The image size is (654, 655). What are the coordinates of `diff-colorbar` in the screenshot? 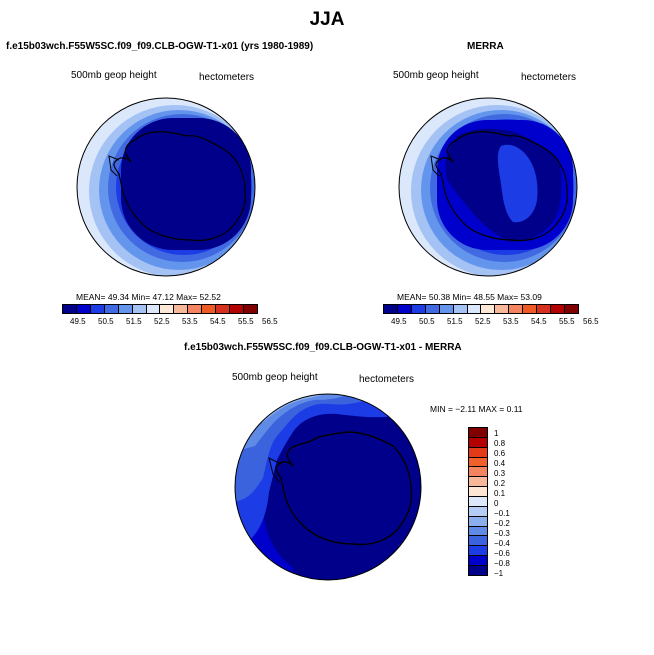 It's located at (478, 501).